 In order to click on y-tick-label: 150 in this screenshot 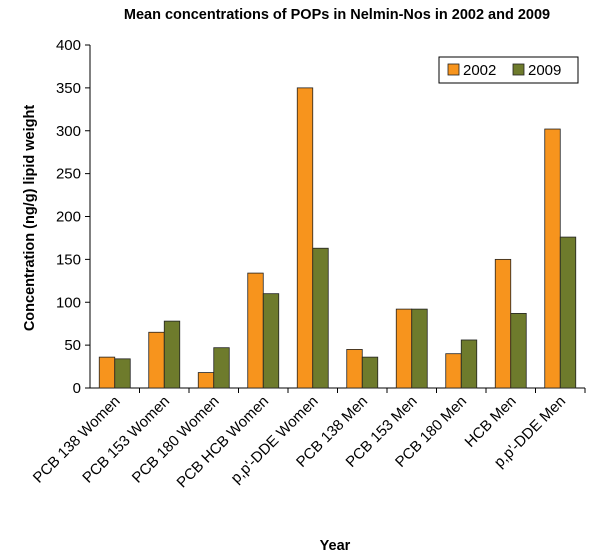, I will do `click(68, 259)`.